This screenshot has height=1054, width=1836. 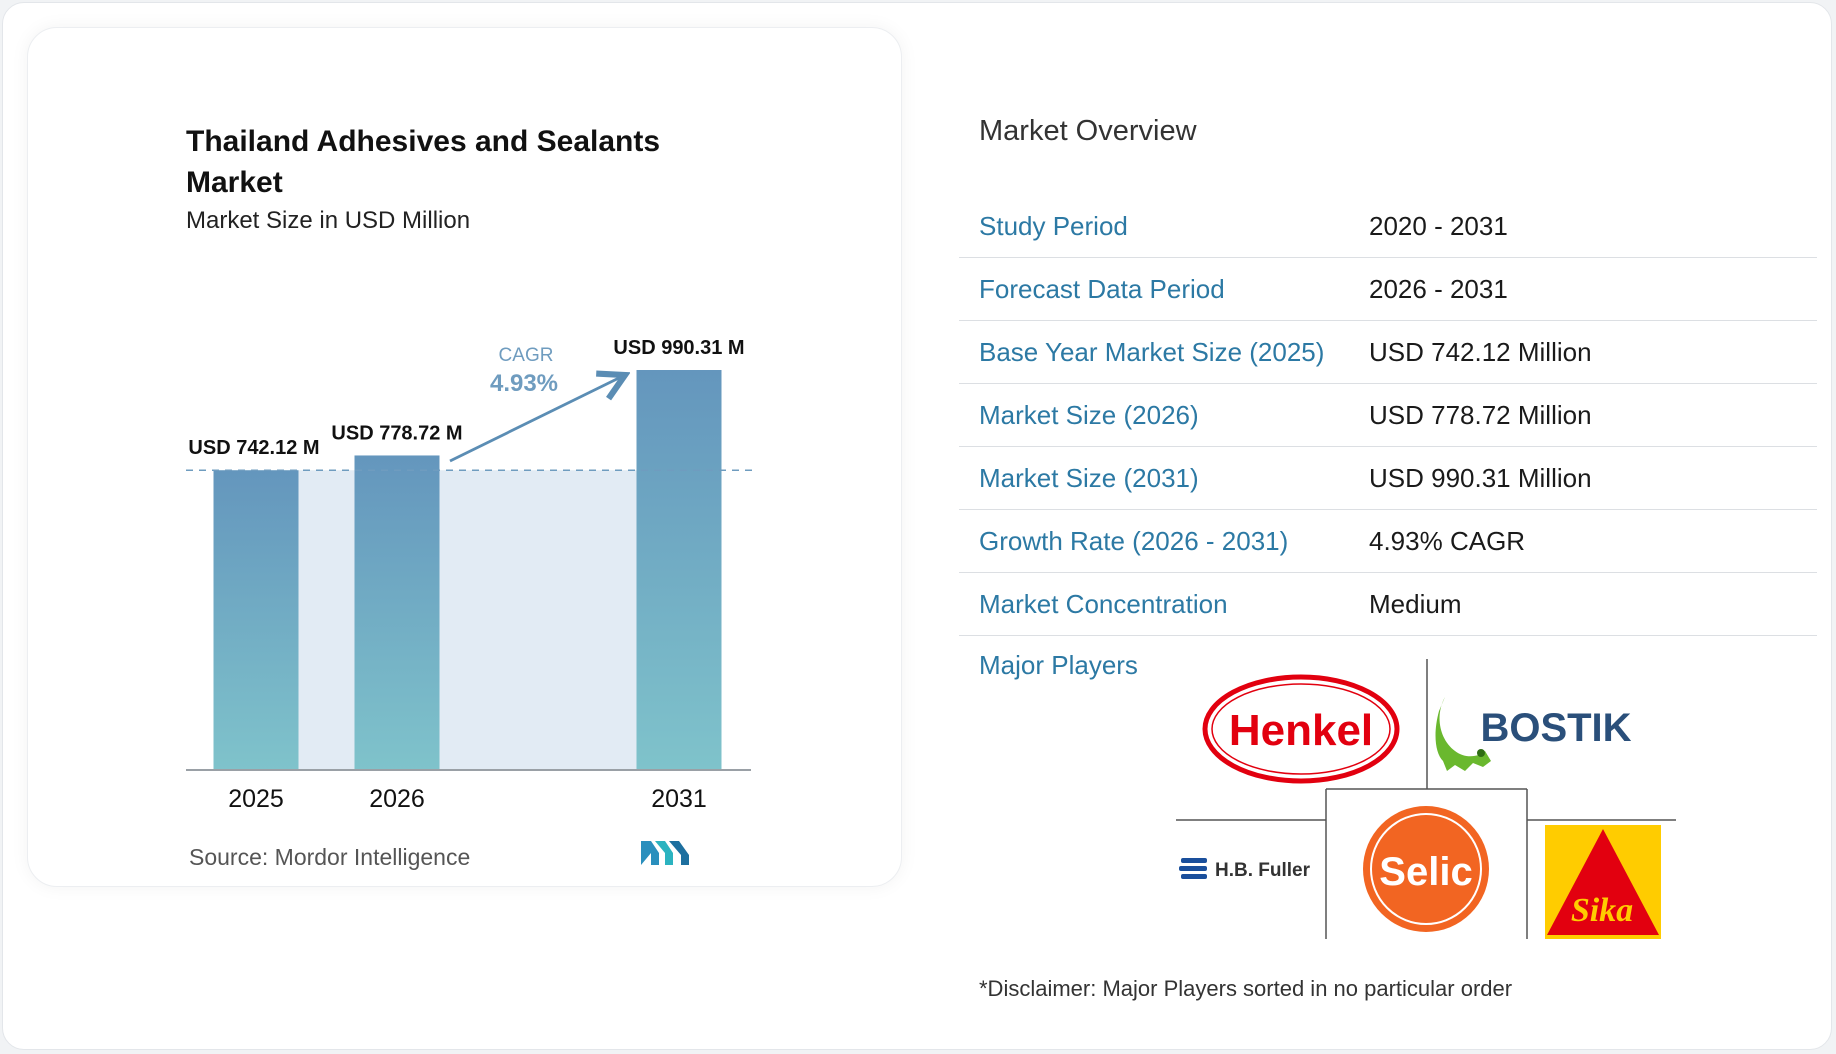 I want to click on svg-text: Henkel, so click(x=1301, y=730).